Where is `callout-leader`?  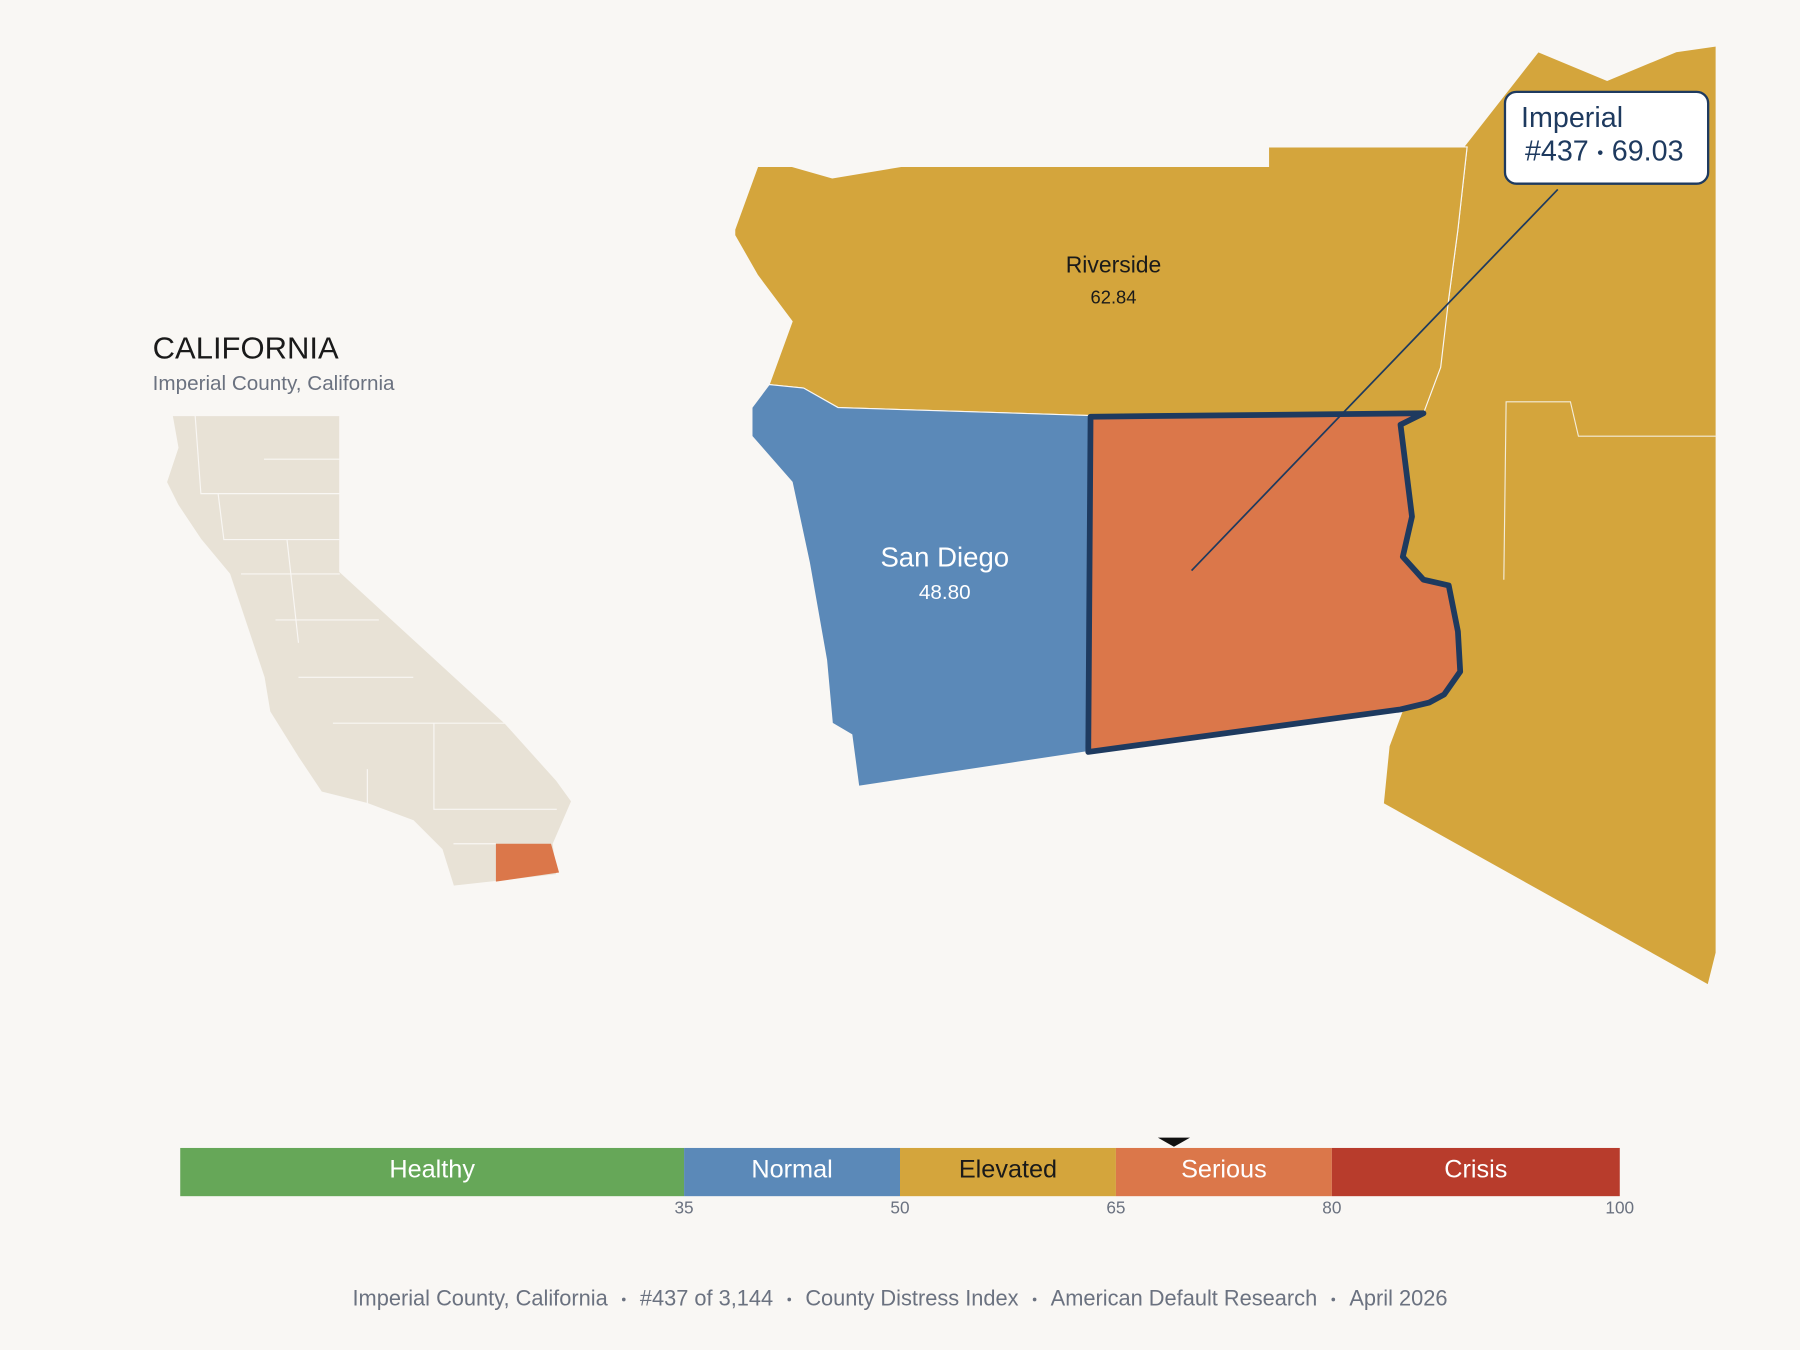
callout-leader is located at coordinates (1374, 380).